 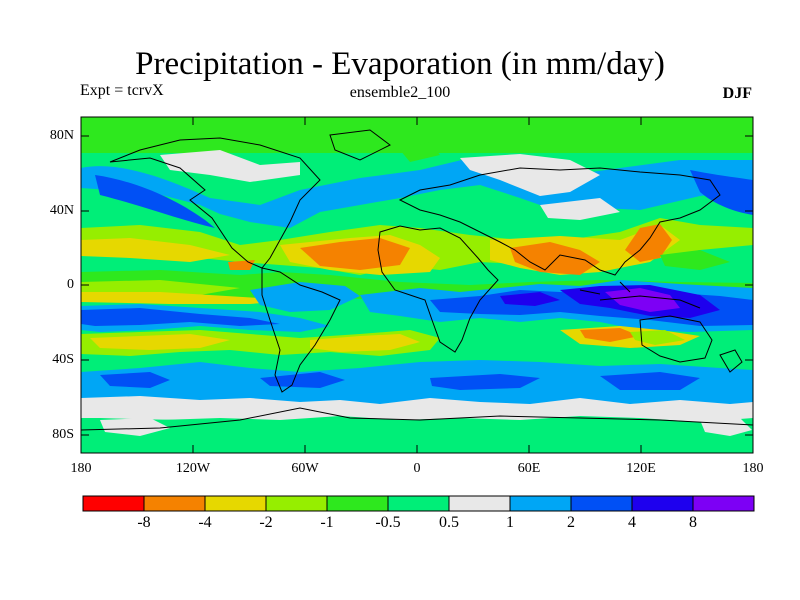 What do you see at coordinates (388, 522) in the screenshot?
I see `colorbar-label: -0.5` at bounding box center [388, 522].